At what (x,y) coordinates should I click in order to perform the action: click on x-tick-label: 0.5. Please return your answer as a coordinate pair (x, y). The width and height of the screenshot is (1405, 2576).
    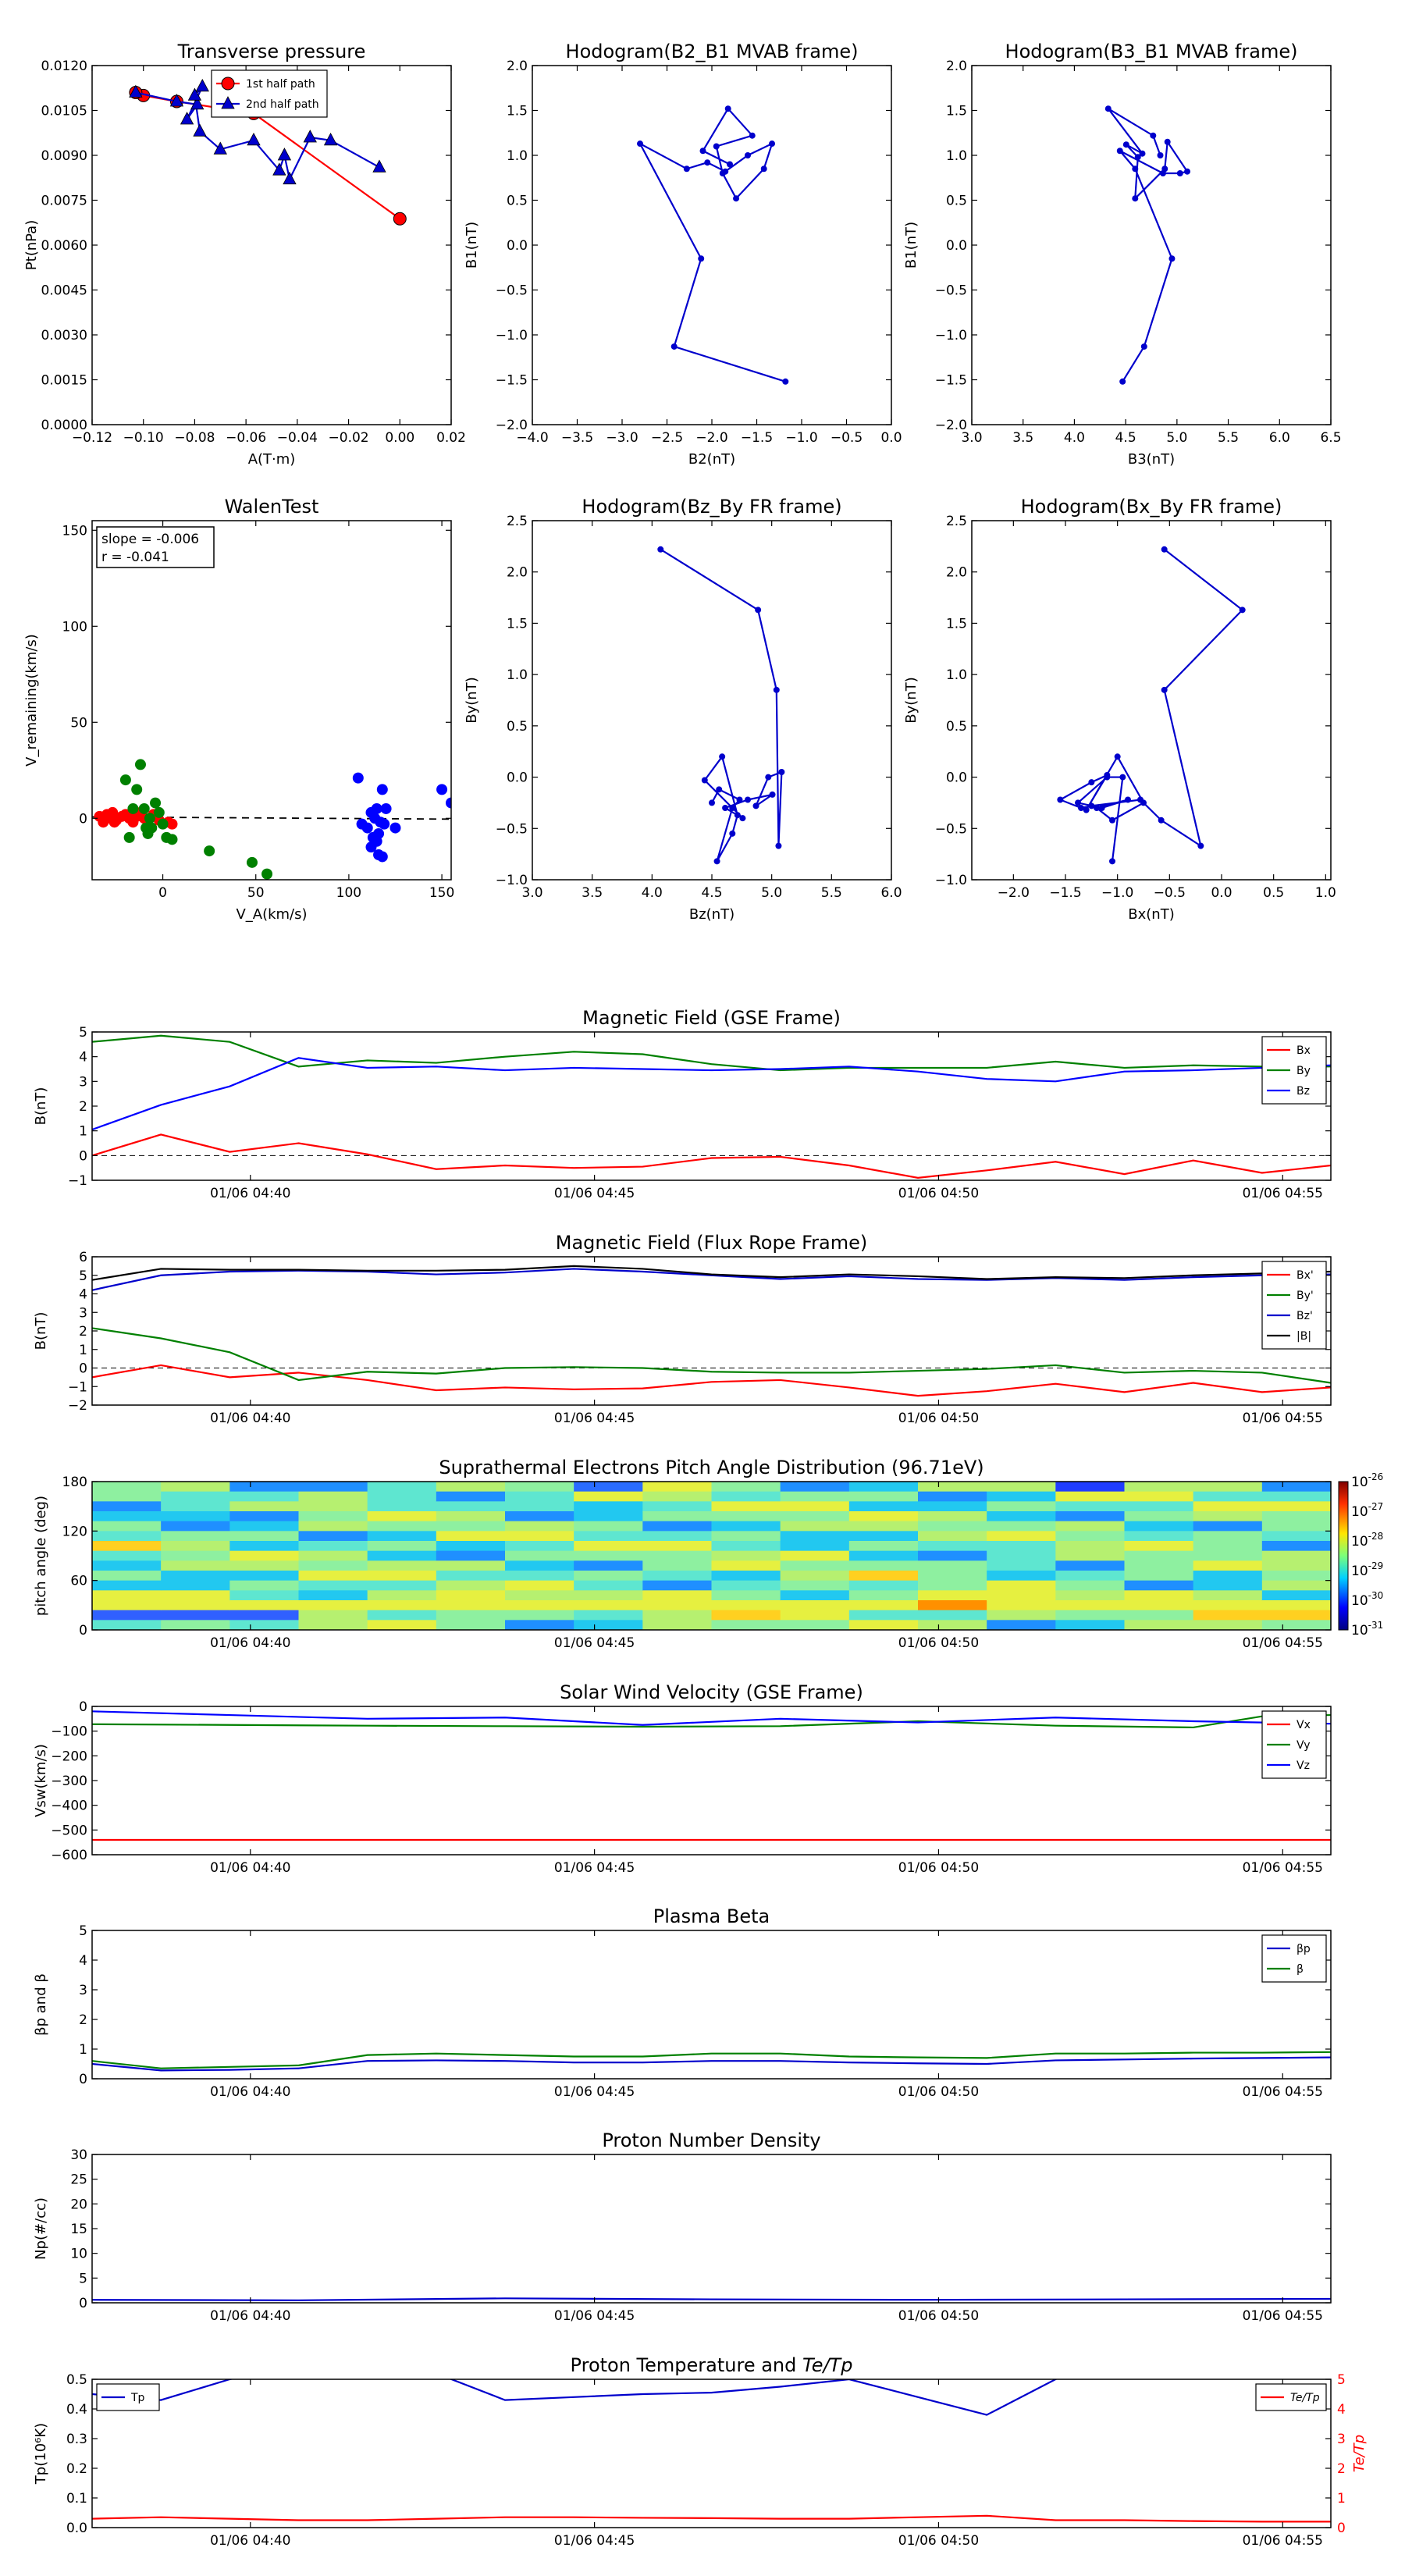
    Looking at the image, I should click on (1274, 893).